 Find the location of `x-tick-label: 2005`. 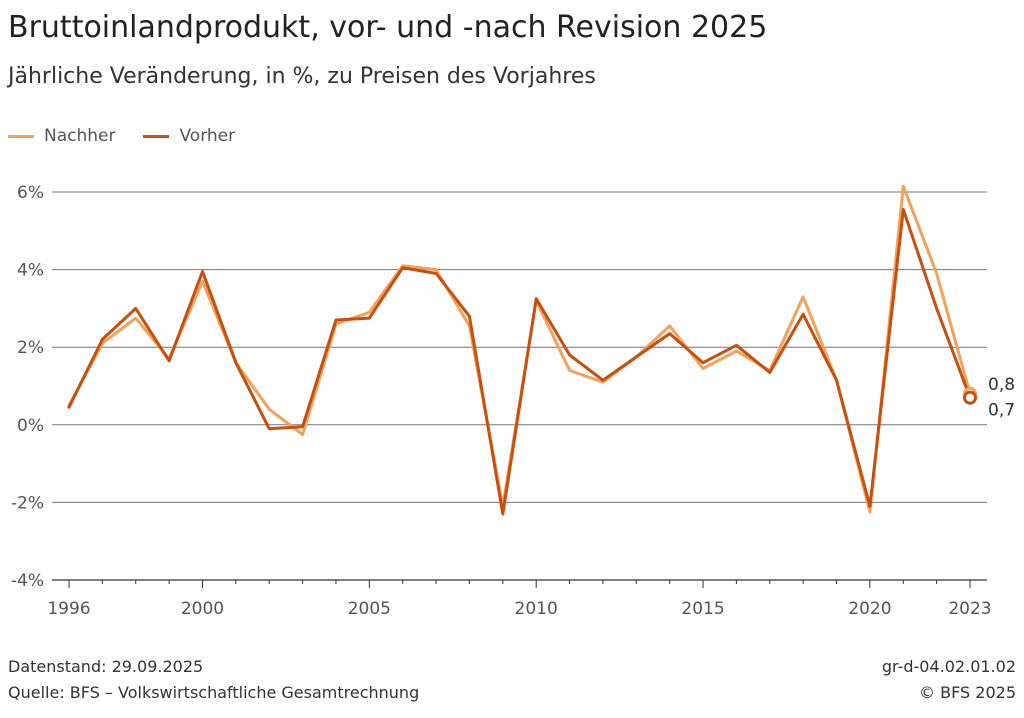

x-tick-label: 2005 is located at coordinates (369, 609).